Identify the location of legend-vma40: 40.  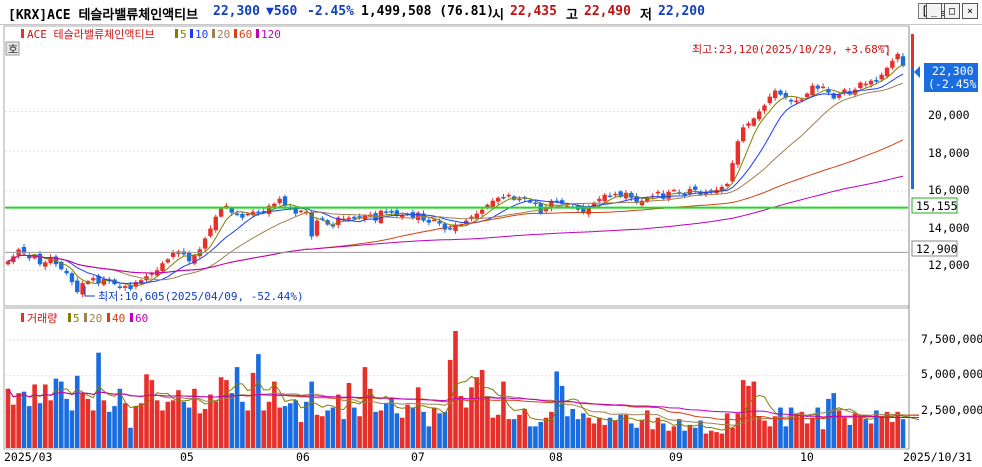
(118, 318).